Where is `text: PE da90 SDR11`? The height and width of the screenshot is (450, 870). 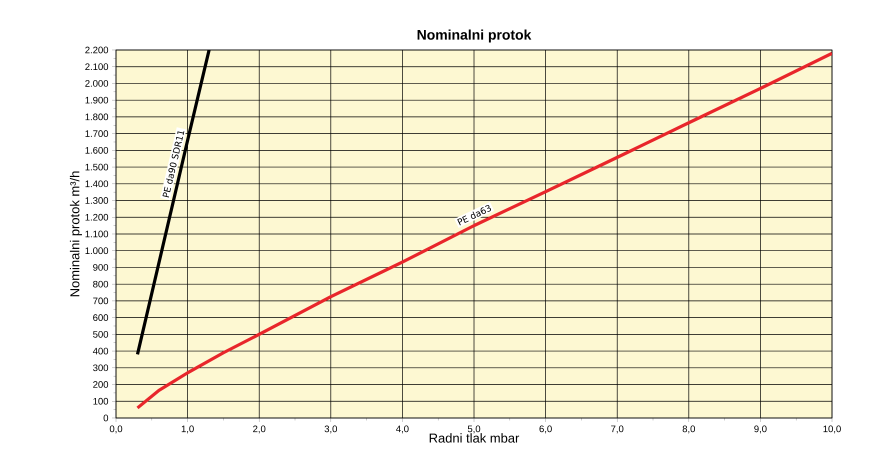 text: PE da90 SDR11 is located at coordinates (173, 164).